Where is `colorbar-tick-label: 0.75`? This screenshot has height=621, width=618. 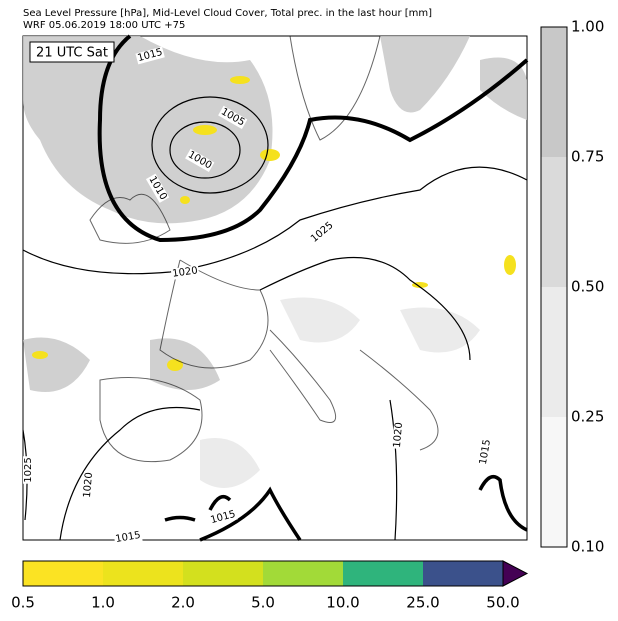 colorbar-tick-label: 0.75 is located at coordinates (587, 157).